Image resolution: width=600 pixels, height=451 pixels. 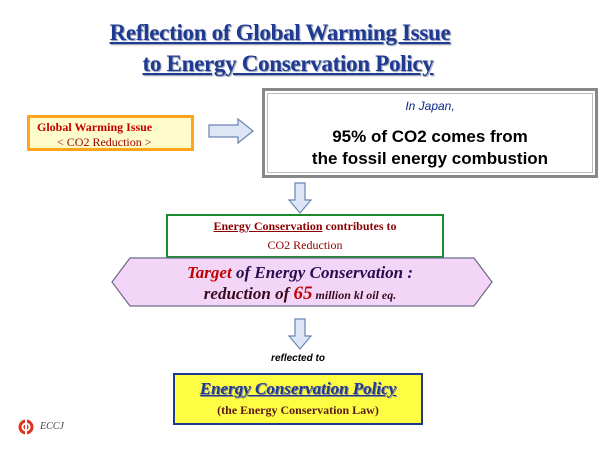 What do you see at coordinates (280, 32) in the screenshot?
I see `title-line-1: Reflection of Global Warming Issue` at bounding box center [280, 32].